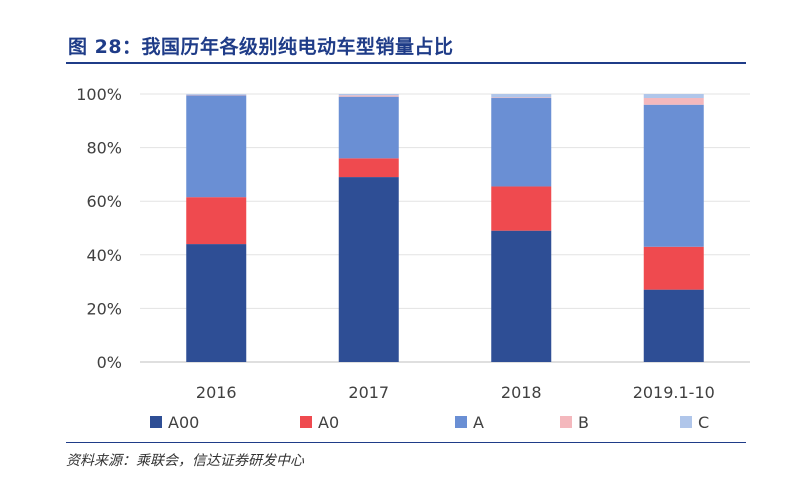  What do you see at coordinates (261, 47) in the screenshot?
I see `figure-title: 图 28：我国历年各级别纯电动车型销量占比` at bounding box center [261, 47].